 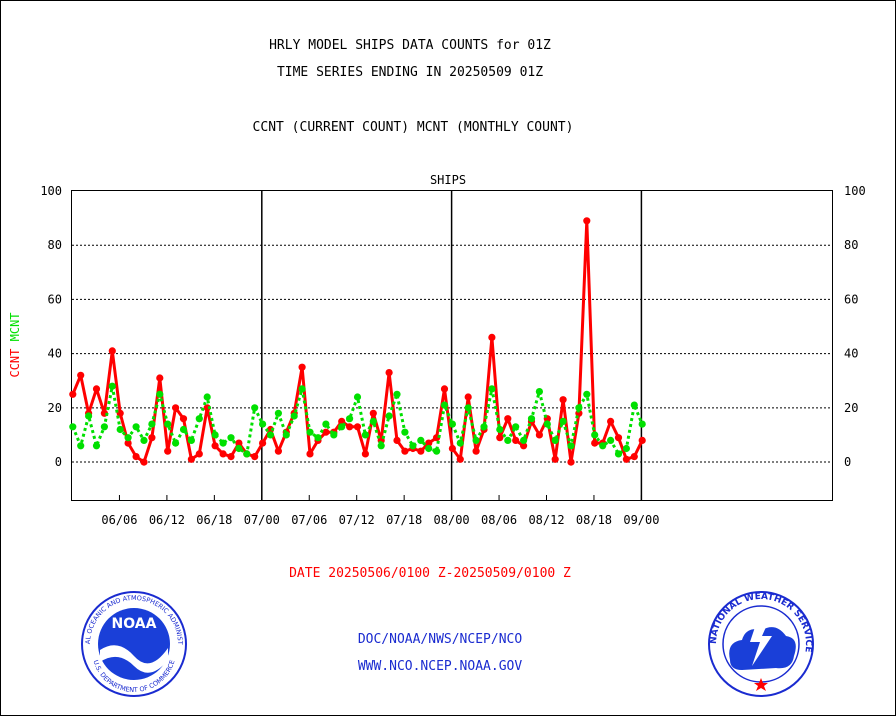 I want to click on y-axis-label-mcnt: MCNT, so click(x=15, y=330).